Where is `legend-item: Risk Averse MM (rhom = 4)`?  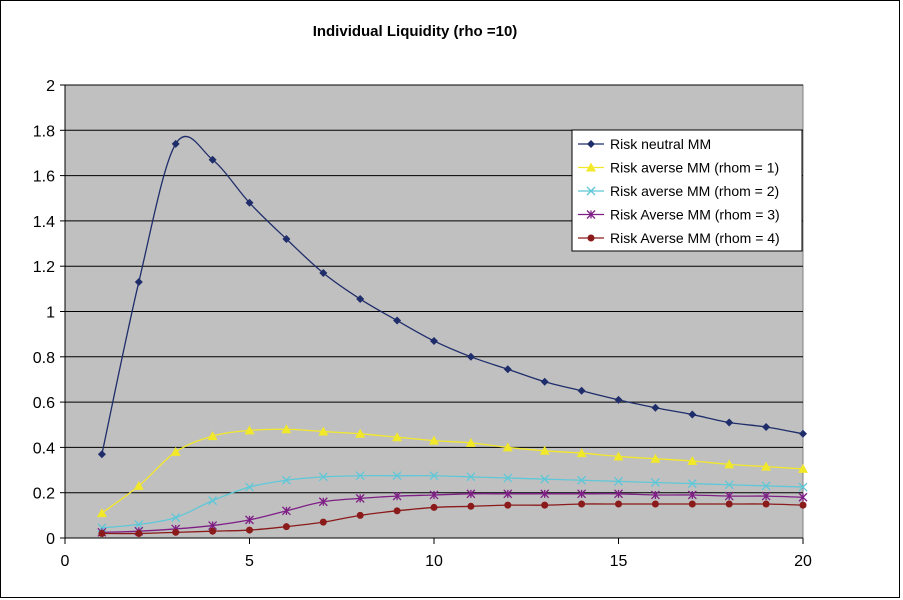
legend-item: Risk Averse MM (rhom = 4) is located at coordinates (679, 238).